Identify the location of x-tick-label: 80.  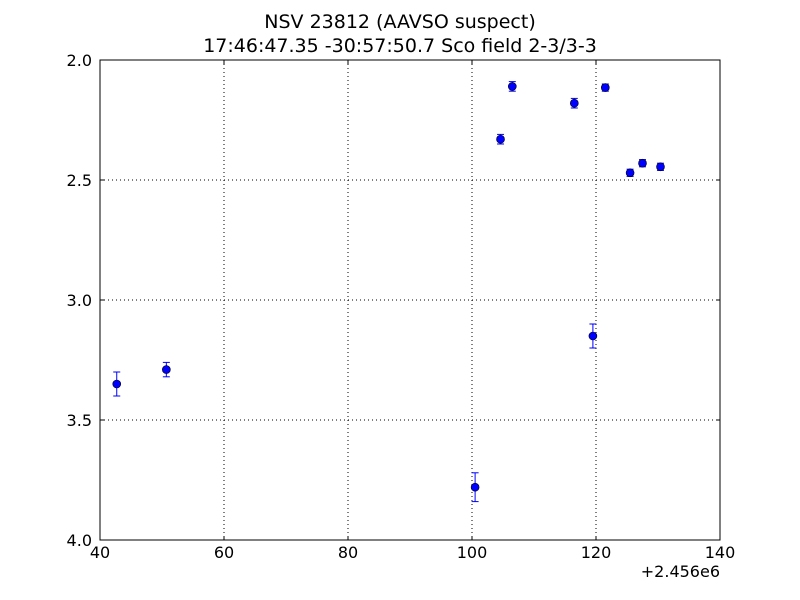
(348, 552).